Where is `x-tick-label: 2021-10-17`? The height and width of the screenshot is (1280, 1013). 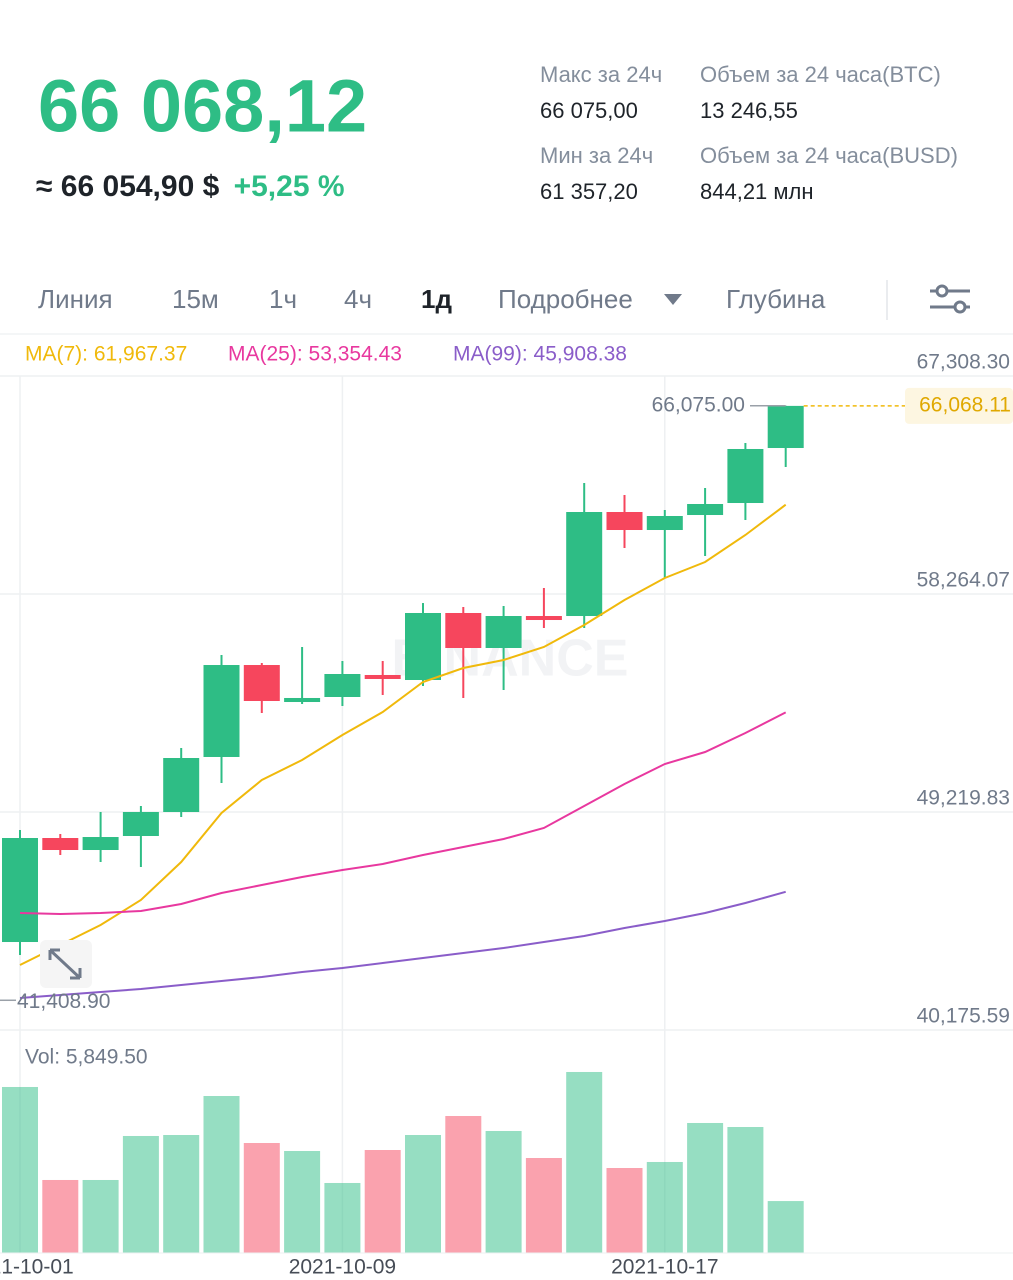 x-tick-label: 2021-10-17 is located at coordinates (664, 1267).